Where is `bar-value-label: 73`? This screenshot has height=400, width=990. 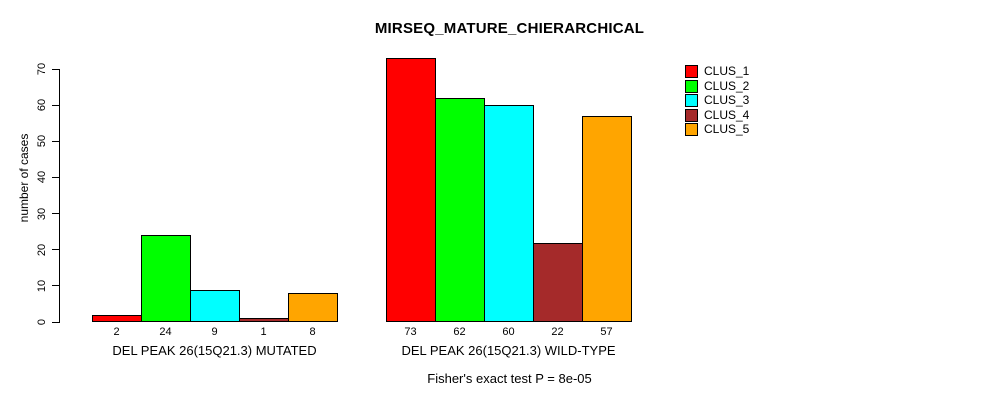 bar-value-label: 73 is located at coordinates (410, 332).